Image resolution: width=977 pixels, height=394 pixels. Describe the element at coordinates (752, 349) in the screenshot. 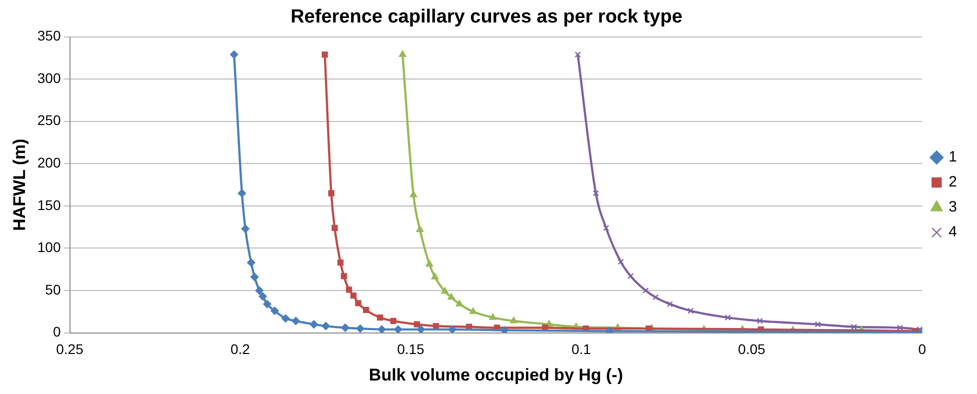

I see `x-tick-label: 0.05` at that location.